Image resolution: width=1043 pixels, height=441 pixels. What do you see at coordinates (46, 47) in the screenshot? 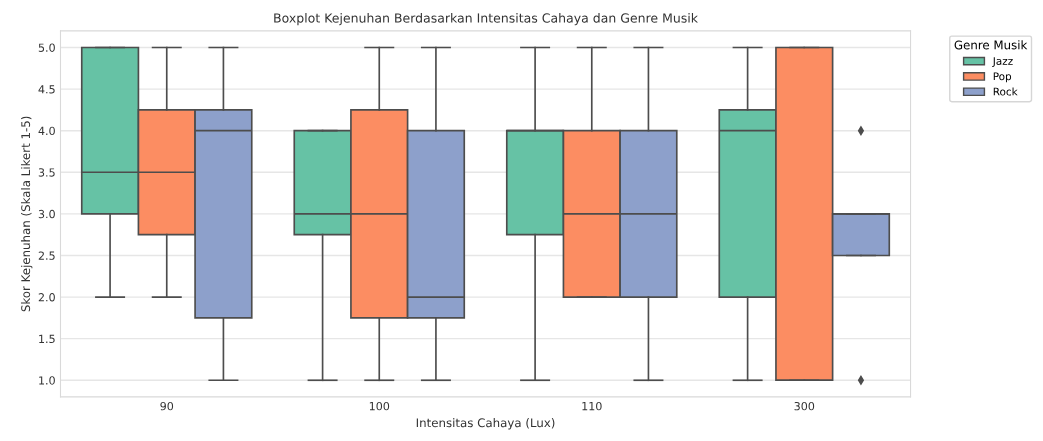
I see `y-tick-label: 5.0` at bounding box center [46, 47].